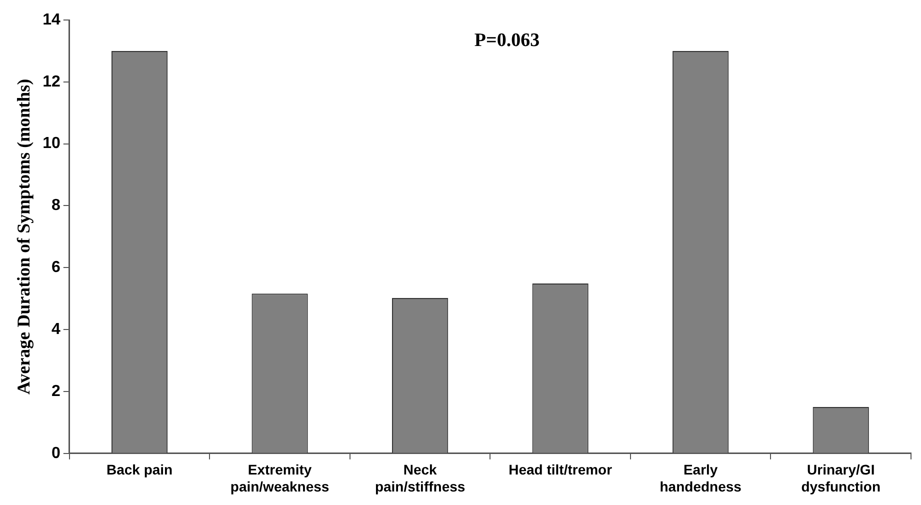 Image resolution: width=921 pixels, height=505 pixels. Describe the element at coordinates (701, 478) in the screenshot. I see `x-tick-label: Early handedness` at that location.